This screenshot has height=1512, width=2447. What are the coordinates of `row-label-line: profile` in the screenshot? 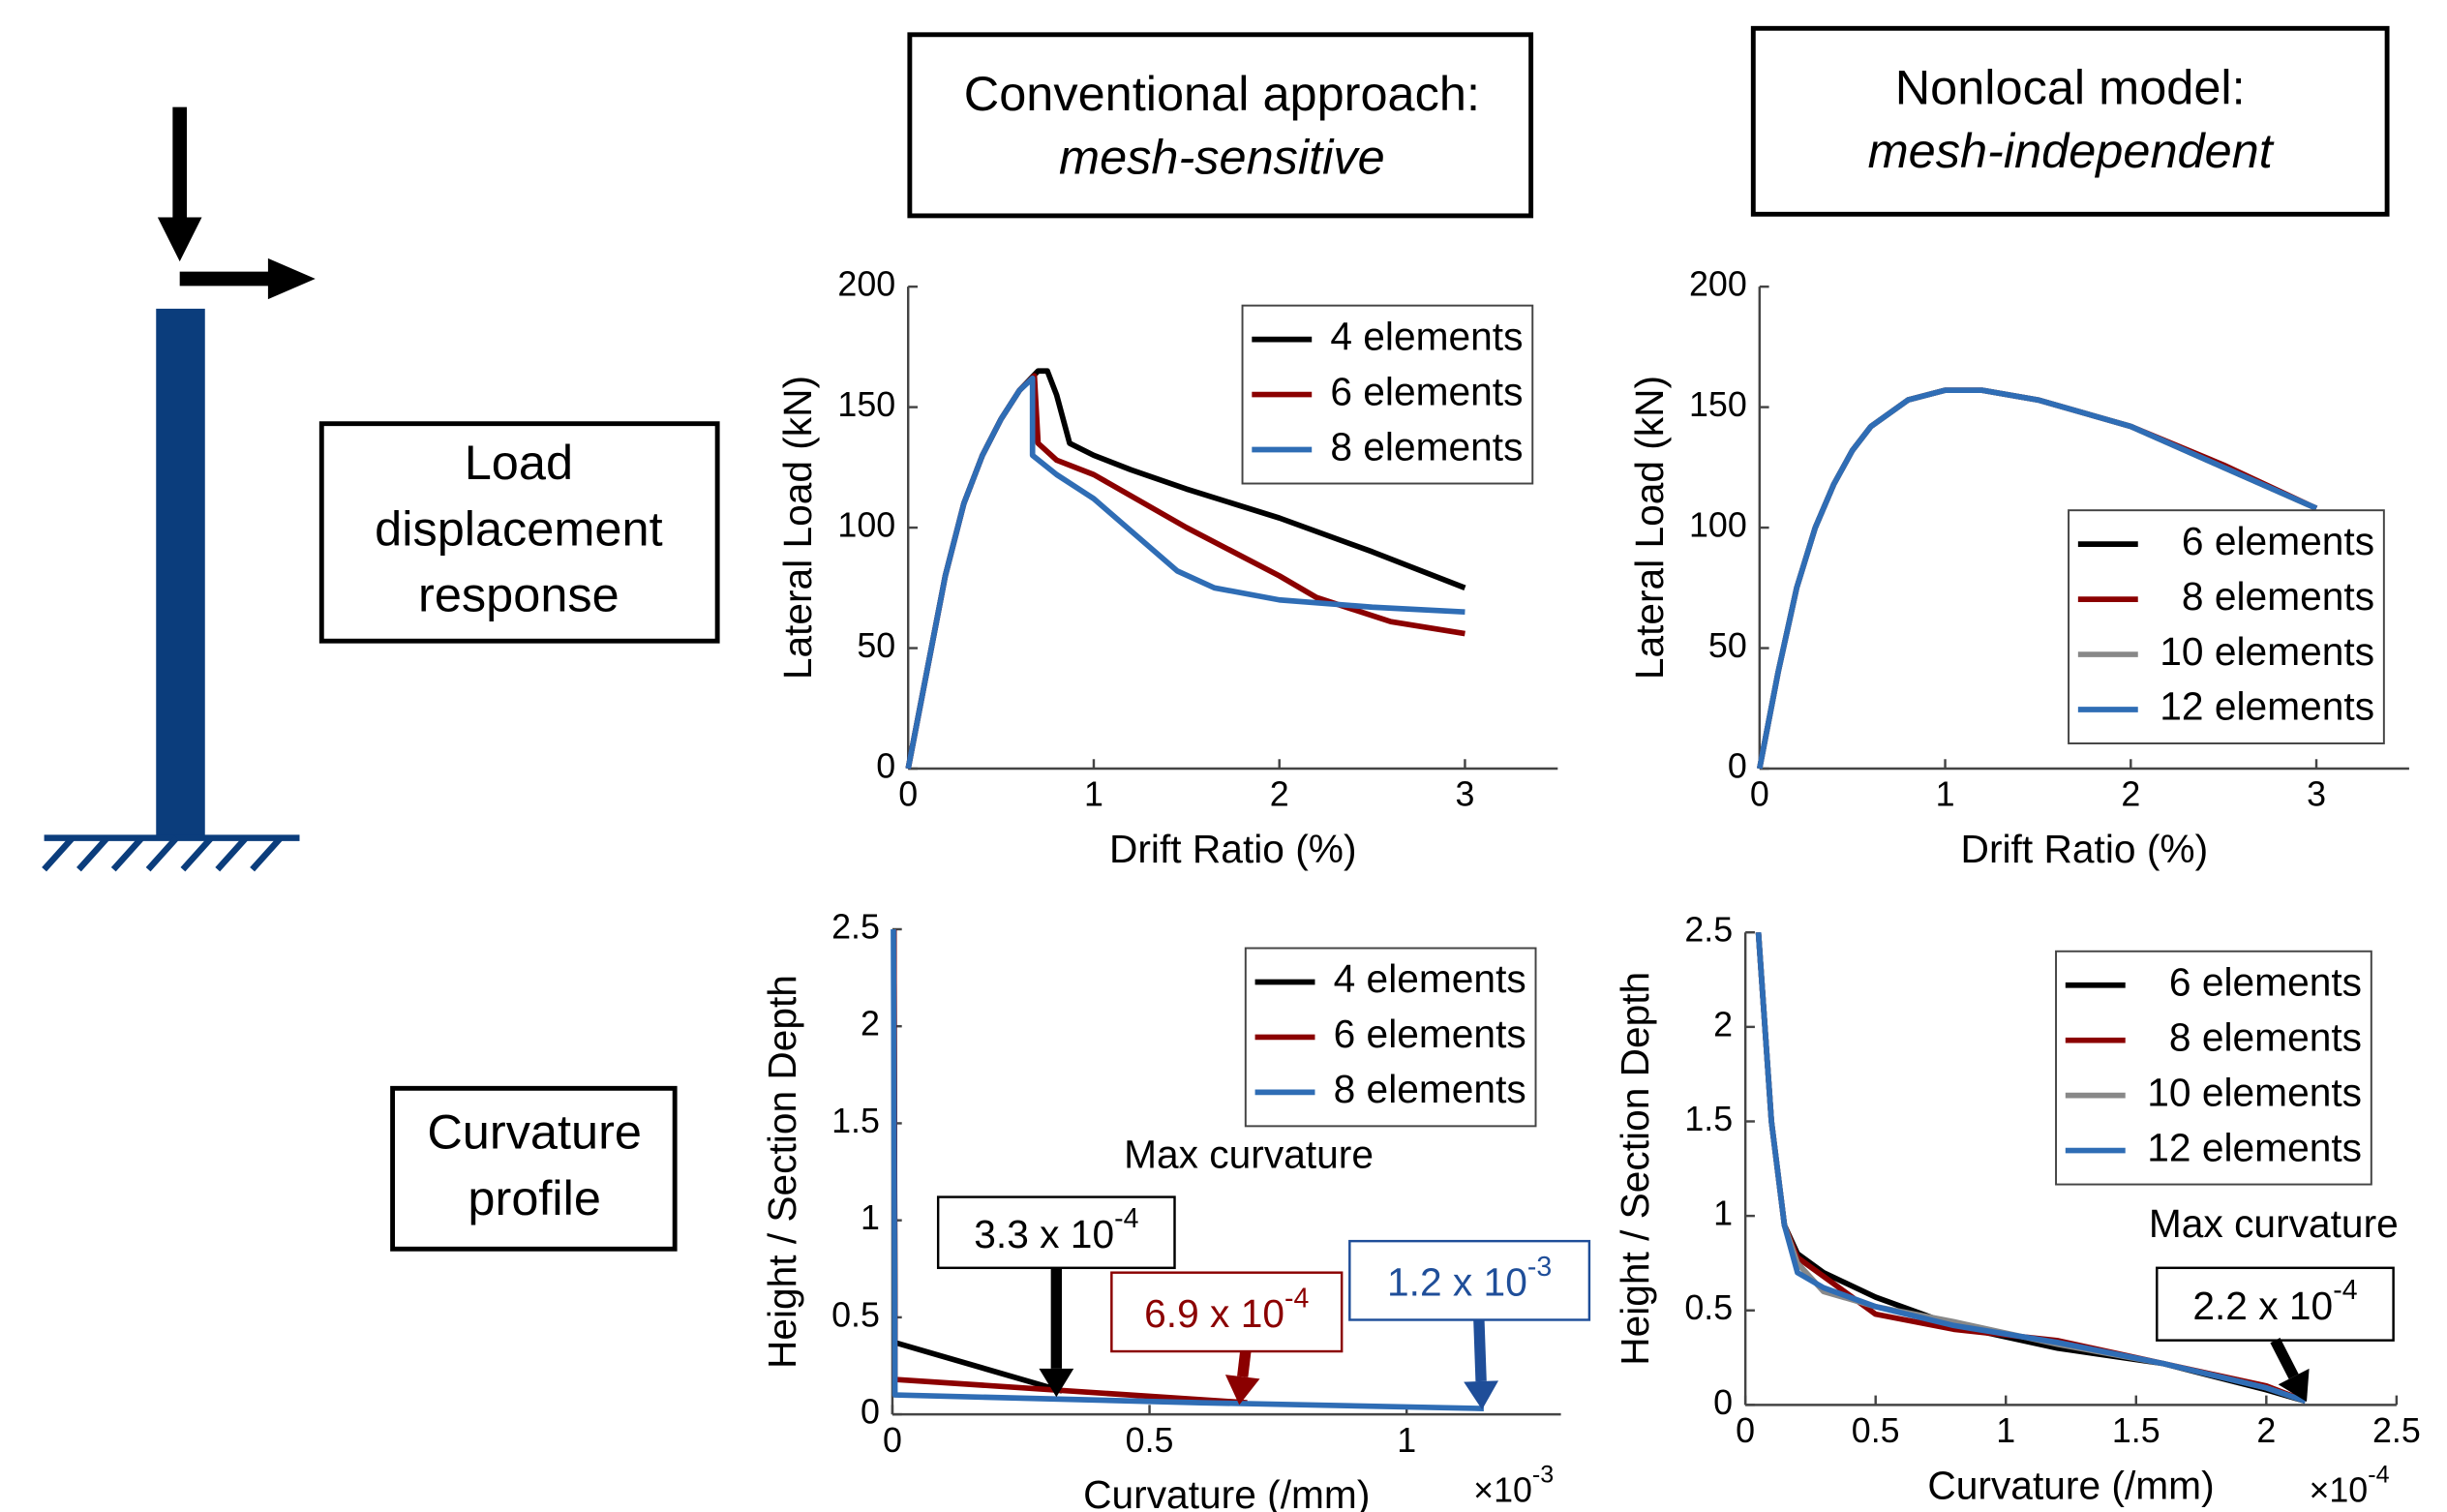 It's located at (534, 1197).